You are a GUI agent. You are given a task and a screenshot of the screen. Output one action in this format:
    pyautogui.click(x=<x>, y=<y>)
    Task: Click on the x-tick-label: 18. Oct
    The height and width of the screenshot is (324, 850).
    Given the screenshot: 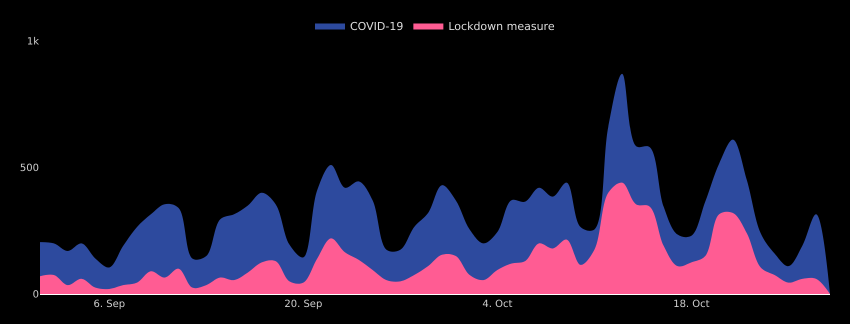 What is the action you would take?
    pyautogui.click(x=691, y=304)
    